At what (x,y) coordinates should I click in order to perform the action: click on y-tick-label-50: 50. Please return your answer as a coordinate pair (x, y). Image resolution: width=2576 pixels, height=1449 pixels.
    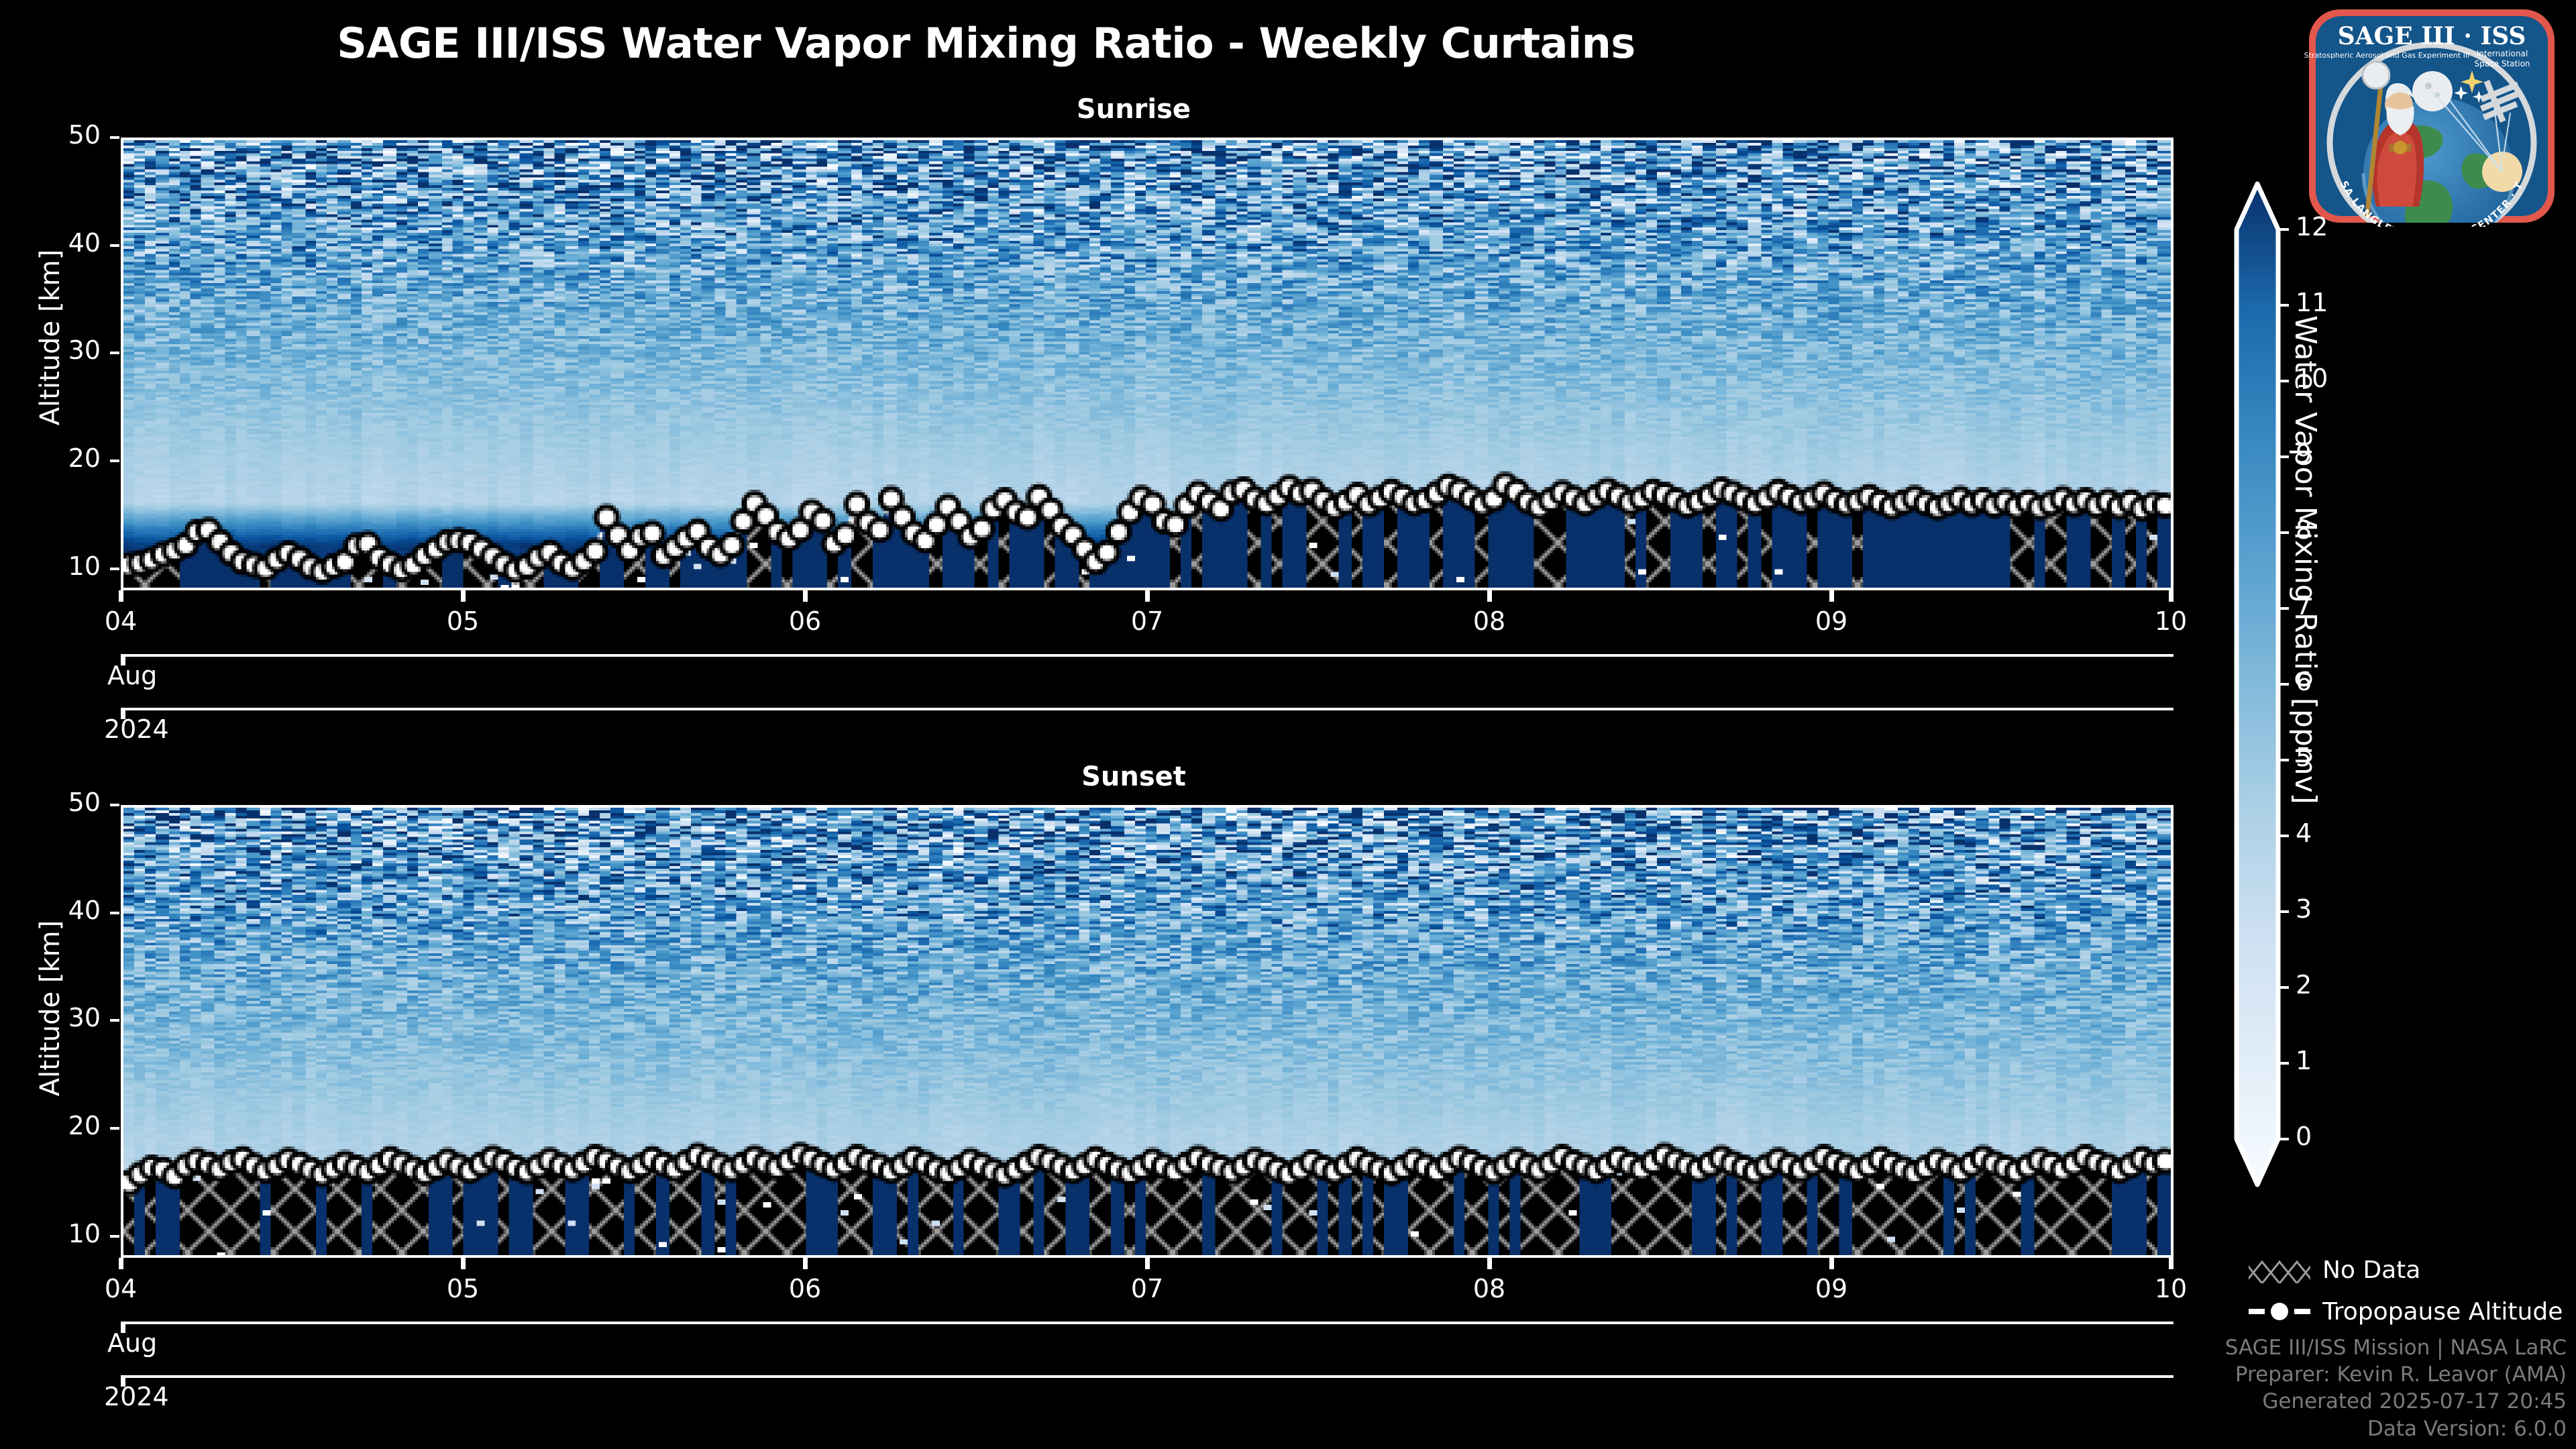
    Looking at the image, I should click on (84, 135).